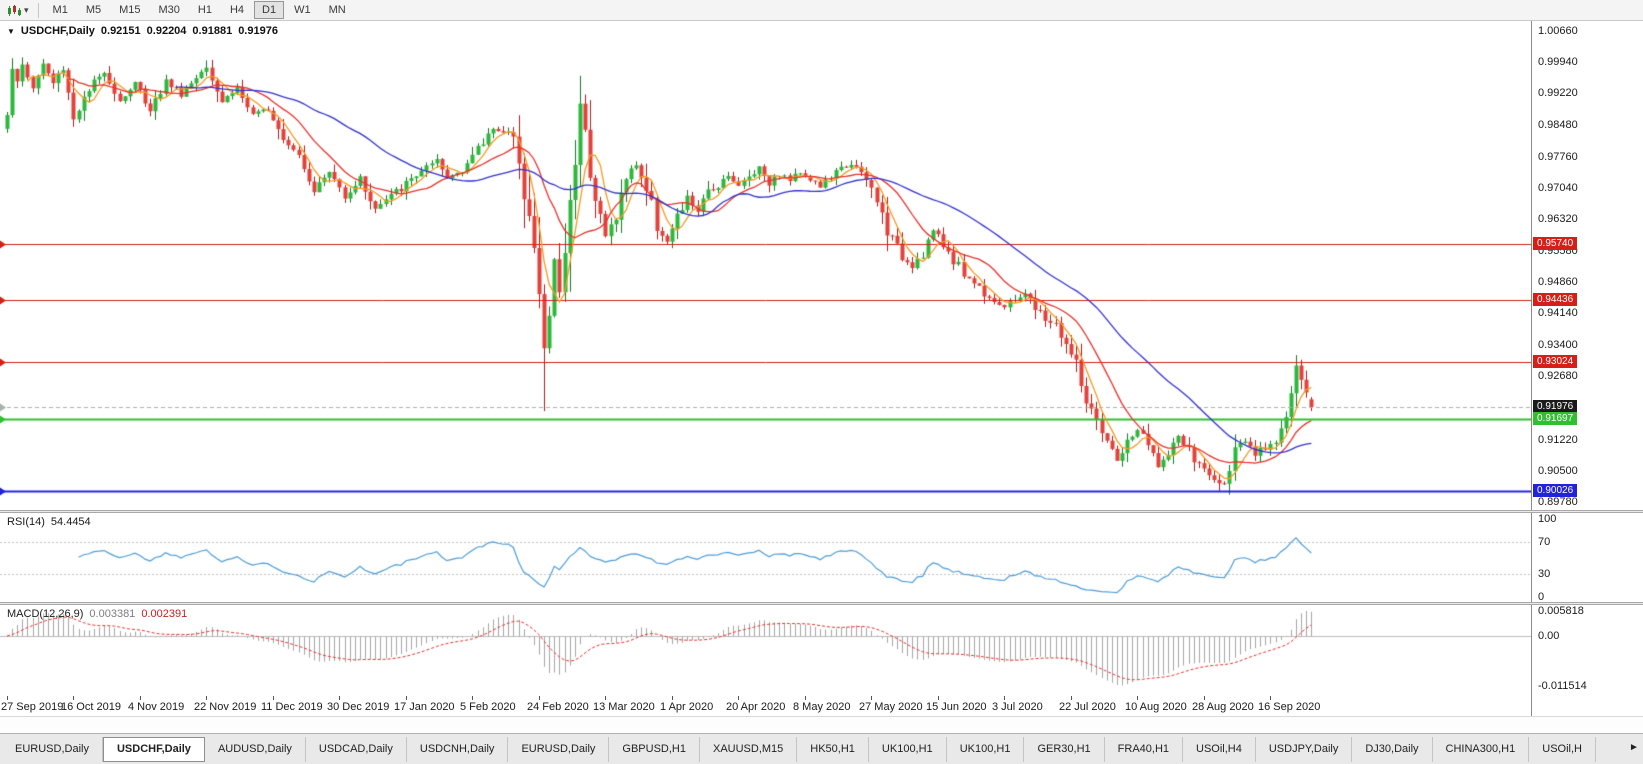 This screenshot has height=764, width=1643. What do you see at coordinates (225, 707) in the screenshot?
I see `time-axis-label: 22 Nov 2019` at bounding box center [225, 707].